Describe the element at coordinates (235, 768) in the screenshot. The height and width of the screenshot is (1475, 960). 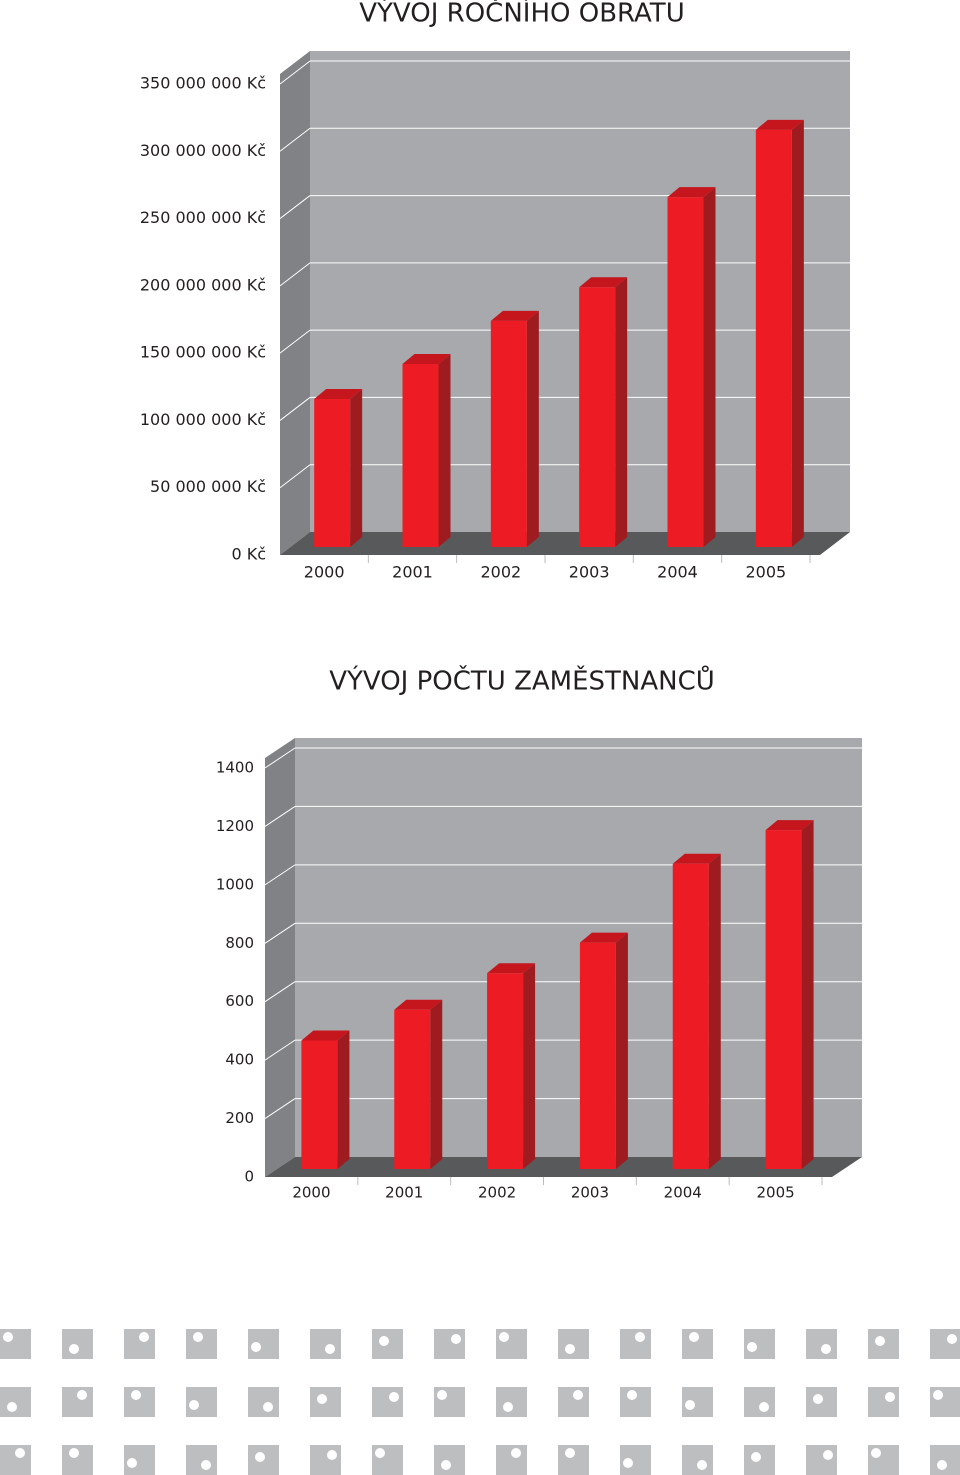
I see `y-tick-label: 1400` at that location.